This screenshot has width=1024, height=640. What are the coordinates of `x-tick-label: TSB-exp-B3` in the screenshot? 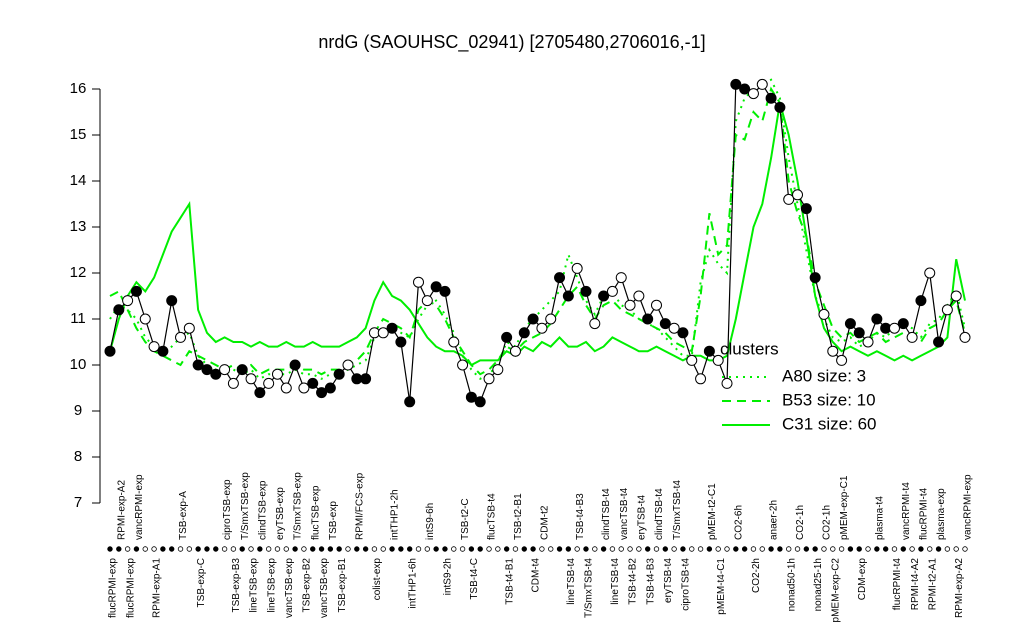 It's located at (236, 585).